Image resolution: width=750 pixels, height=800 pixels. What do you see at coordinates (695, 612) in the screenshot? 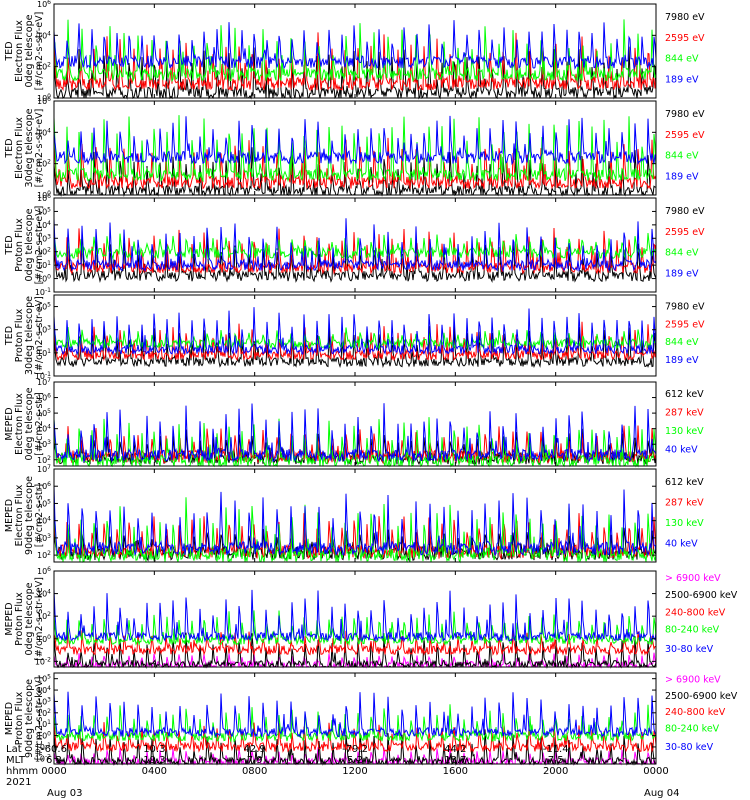
I see `legend-entry-7-3: 240-800 keV` at bounding box center [695, 612].